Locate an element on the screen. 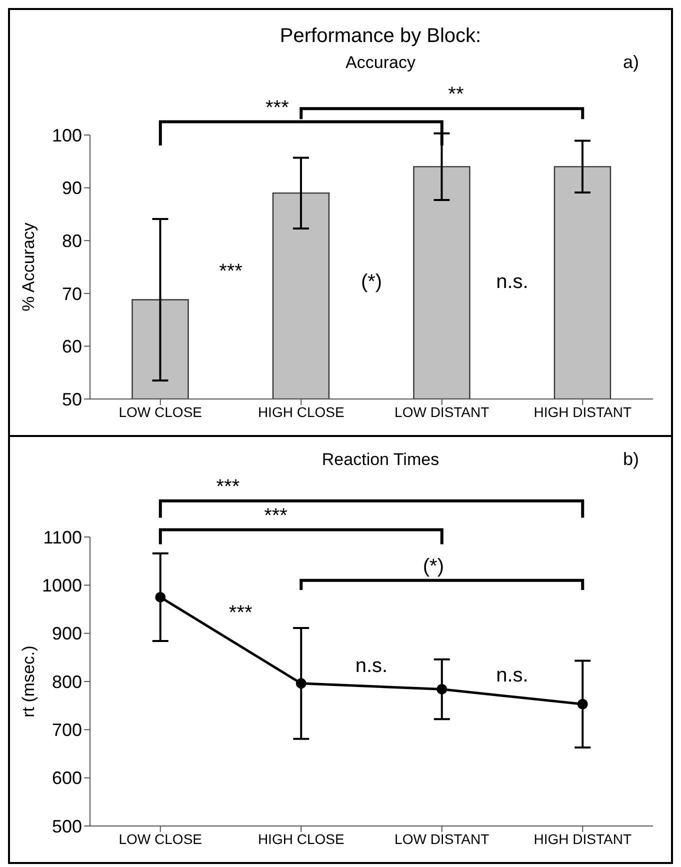 Image resolution: width=681 pixels, height=867 pixels. y-tick-label: 500 is located at coordinates (67, 826).